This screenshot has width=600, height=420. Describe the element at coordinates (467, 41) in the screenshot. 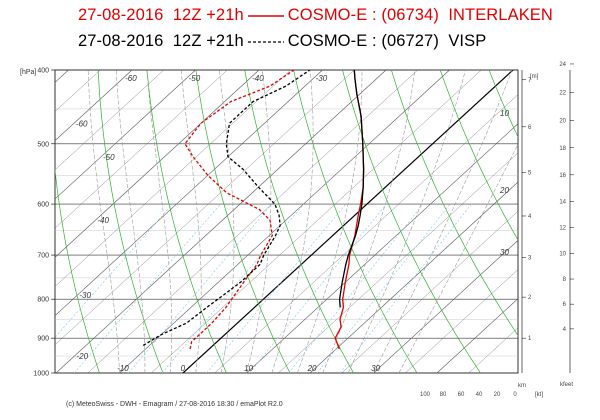

I see `legend-visp-name: VISP` at that location.